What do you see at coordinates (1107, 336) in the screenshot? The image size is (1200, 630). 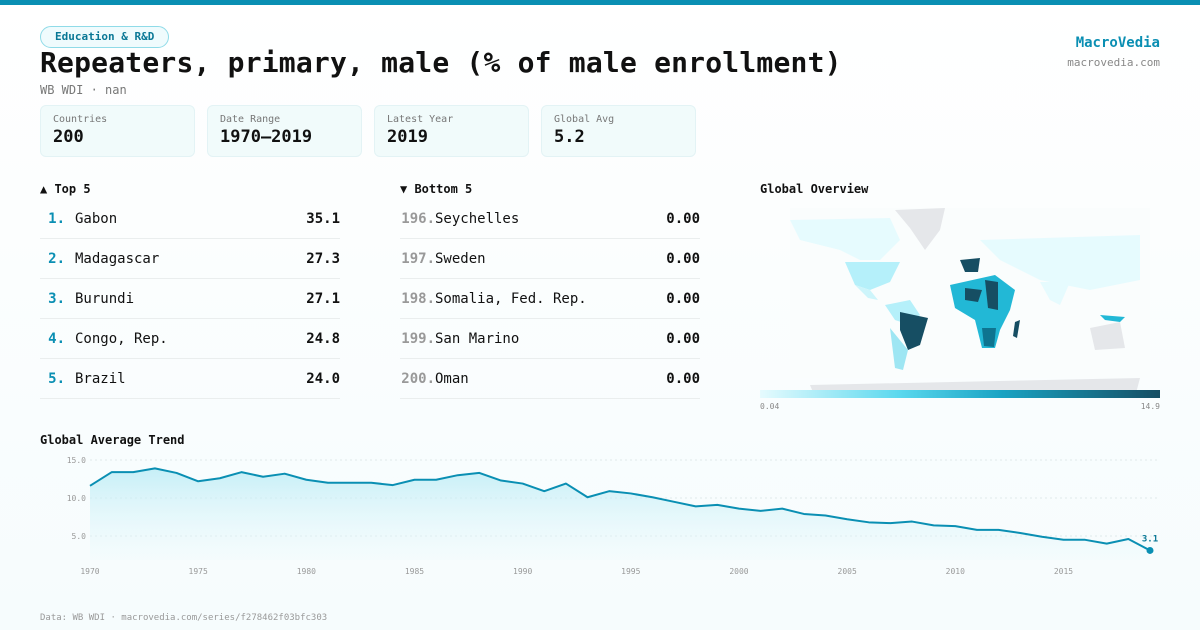 I see `region-australia` at bounding box center [1107, 336].